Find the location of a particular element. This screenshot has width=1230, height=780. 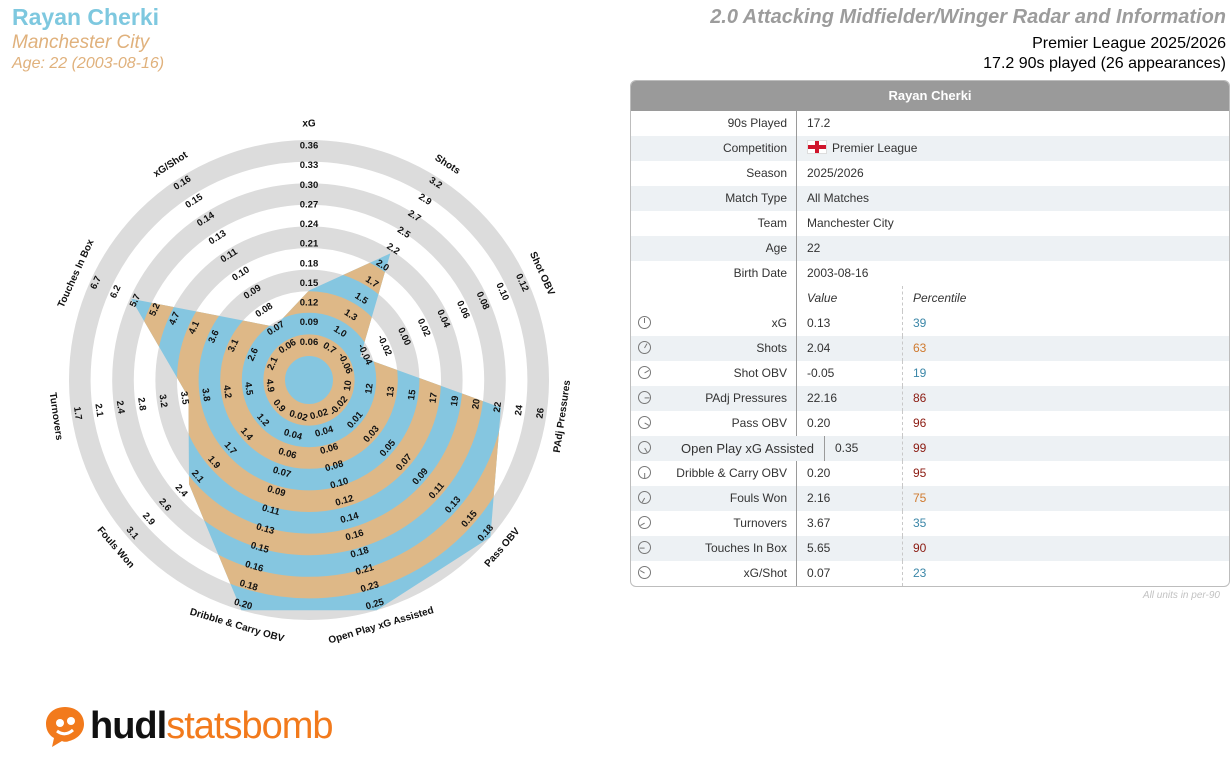

metric-percentile: 35 is located at coordinates (914, 523).